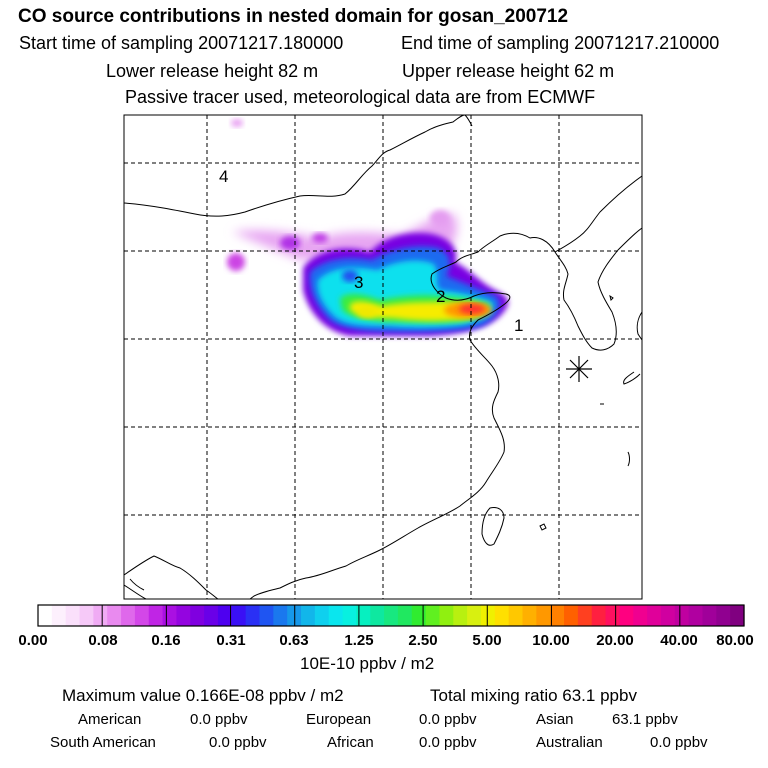 This screenshot has width=768, height=768. What do you see at coordinates (423, 640) in the screenshot?
I see `colorbar-tick: 2.50` at bounding box center [423, 640].